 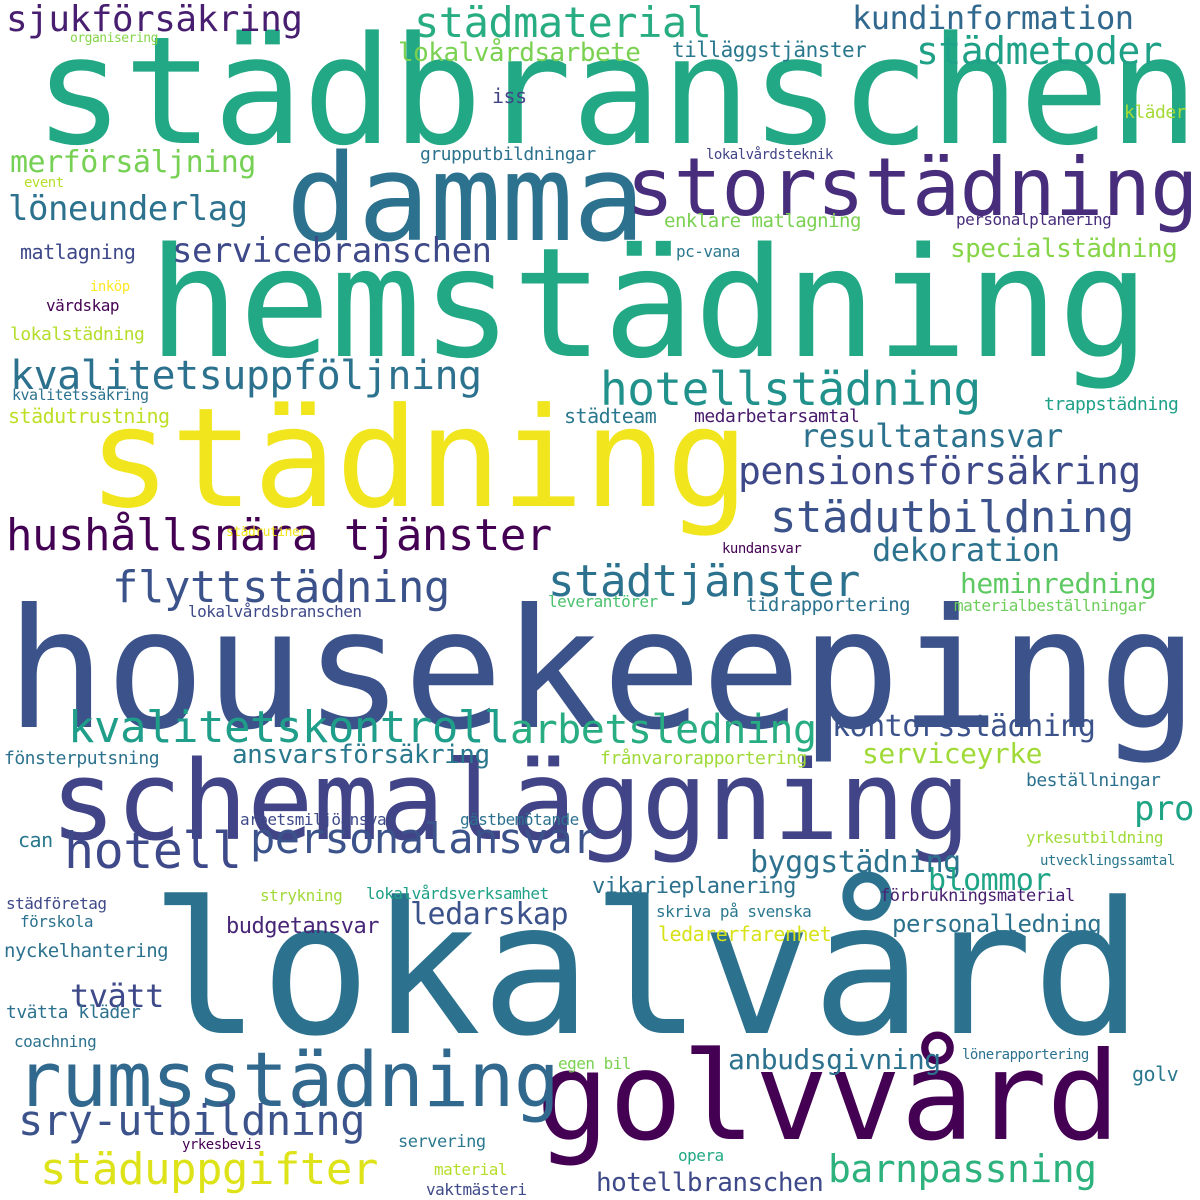 I want to click on word-damma: damma, so click(x=465, y=199).